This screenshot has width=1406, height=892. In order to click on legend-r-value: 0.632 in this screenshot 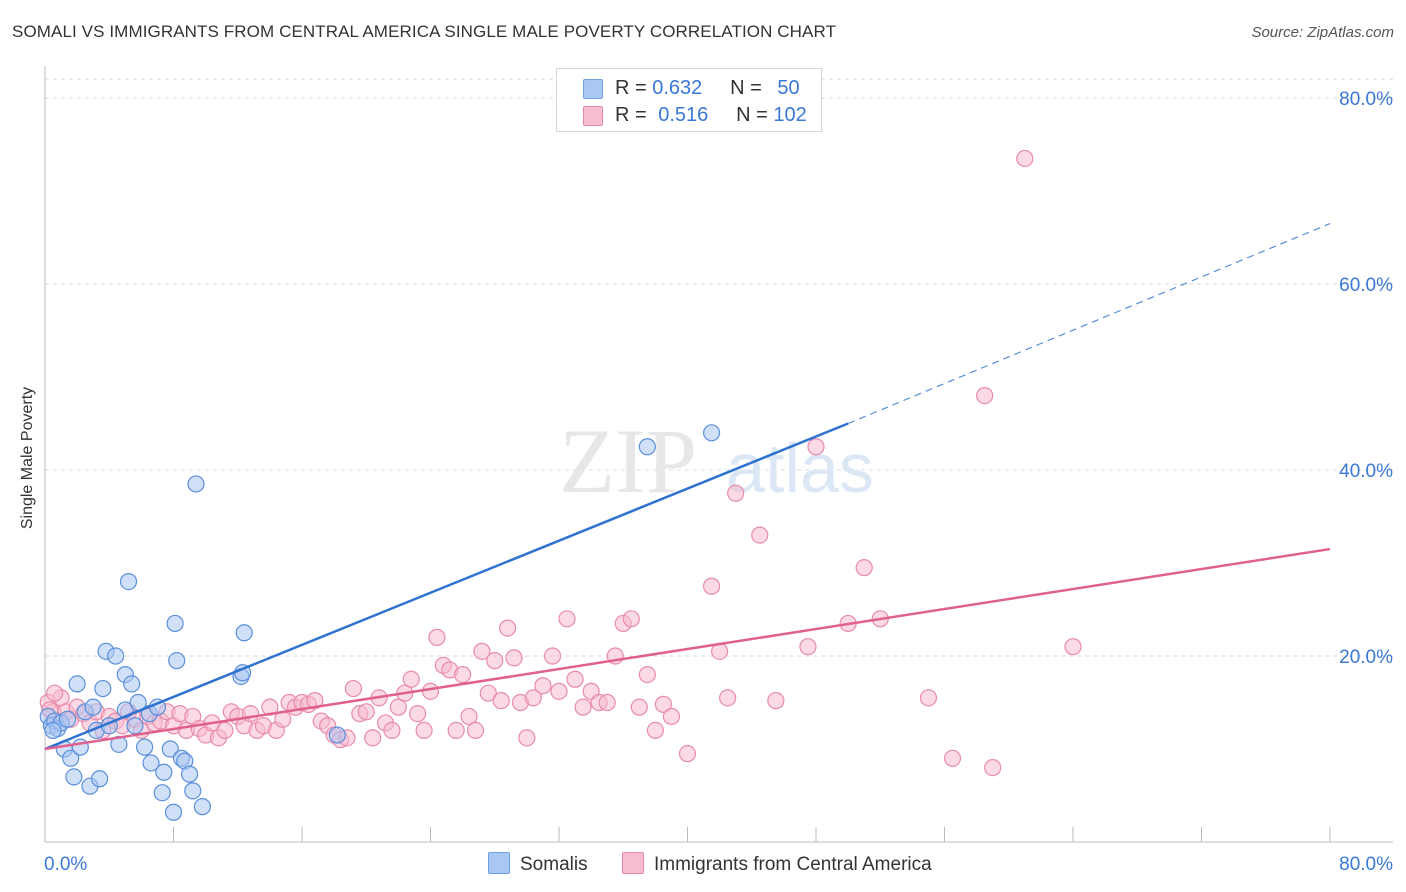, I will do `click(677, 88)`.